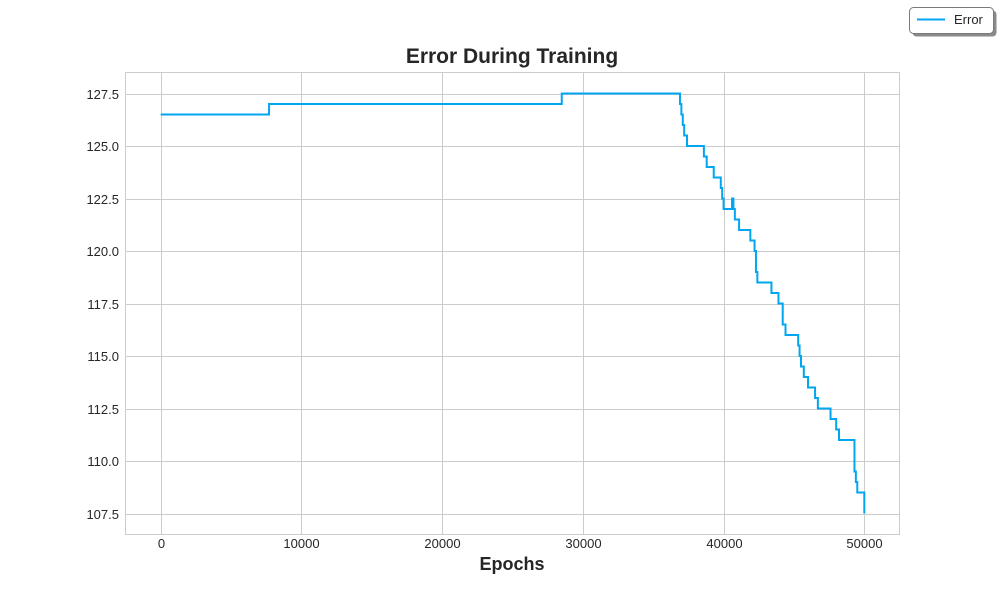 The height and width of the screenshot is (600, 1000). Describe the element at coordinates (442, 543) in the screenshot. I see `x-tick-label: 20000` at that location.